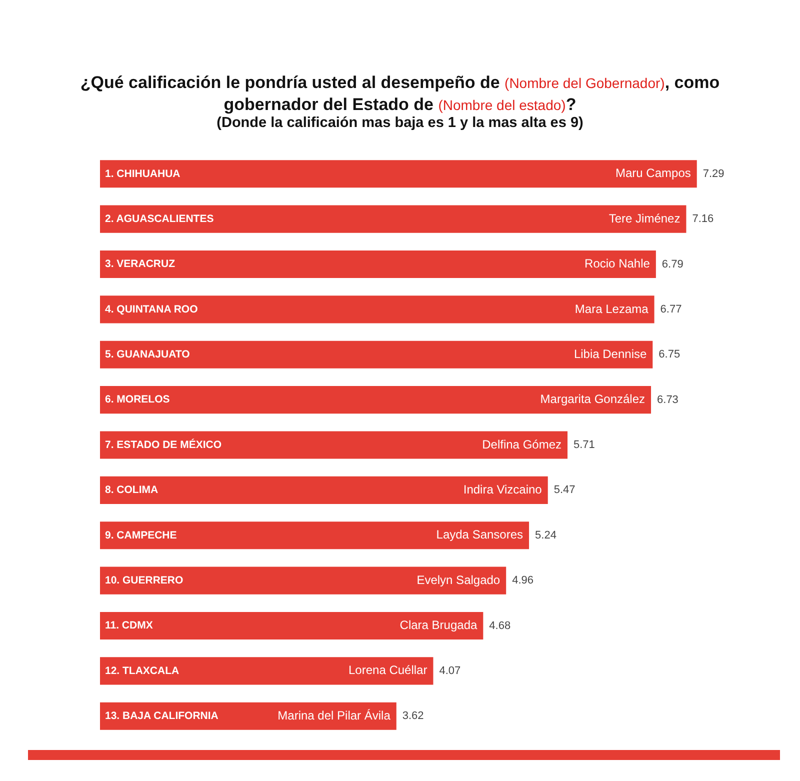 This screenshot has height=781, width=800. I want to click on annotation: Layda Sansores, so click(480, 535).